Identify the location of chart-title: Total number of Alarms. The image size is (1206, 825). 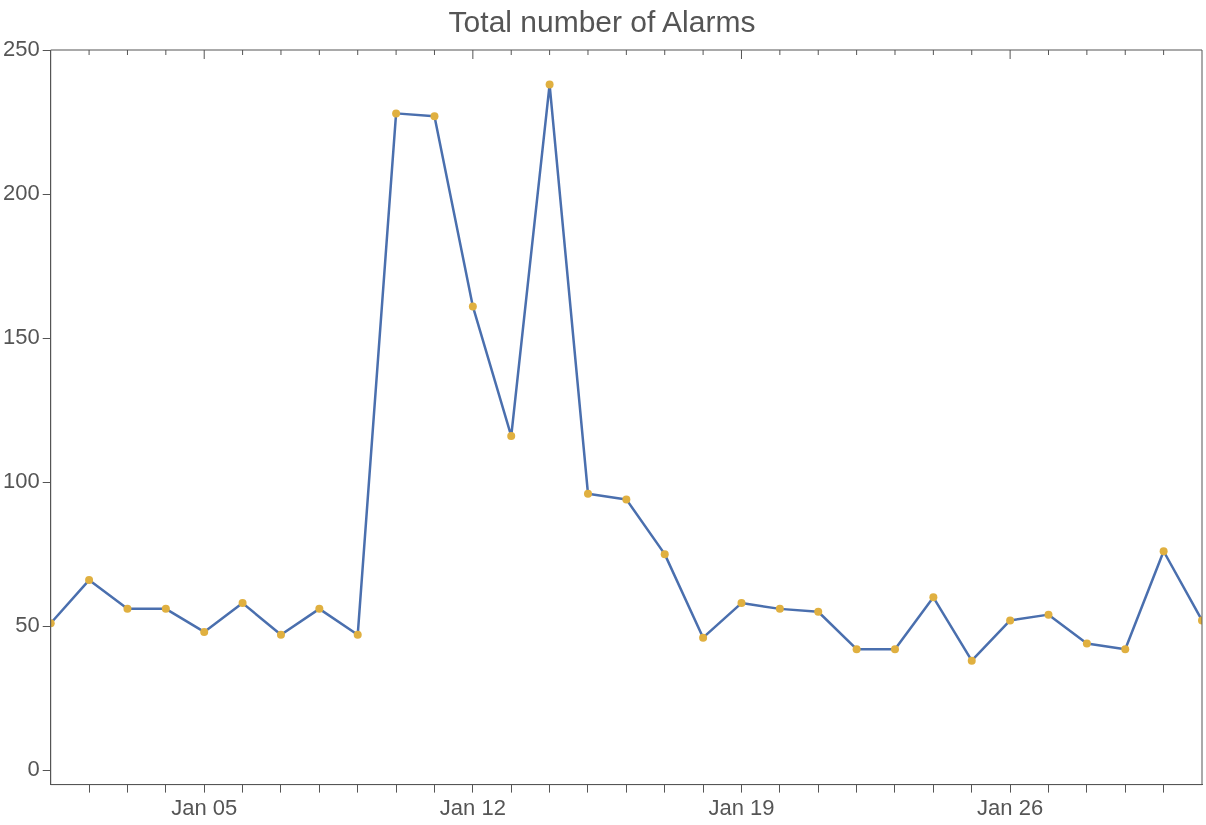
(602, 22).